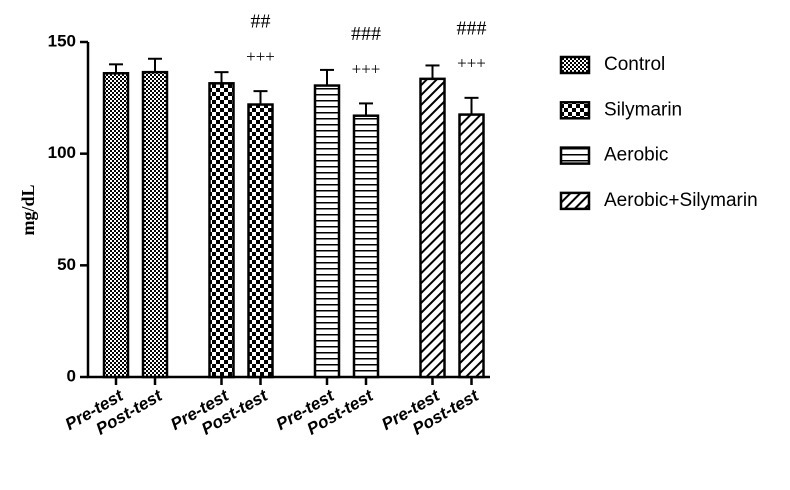 The width and height of the screenshot is (790, 490). Describe the element at coordinates (636, 155) in the screenshot. I see `legend-label: Aerobic` at that location.